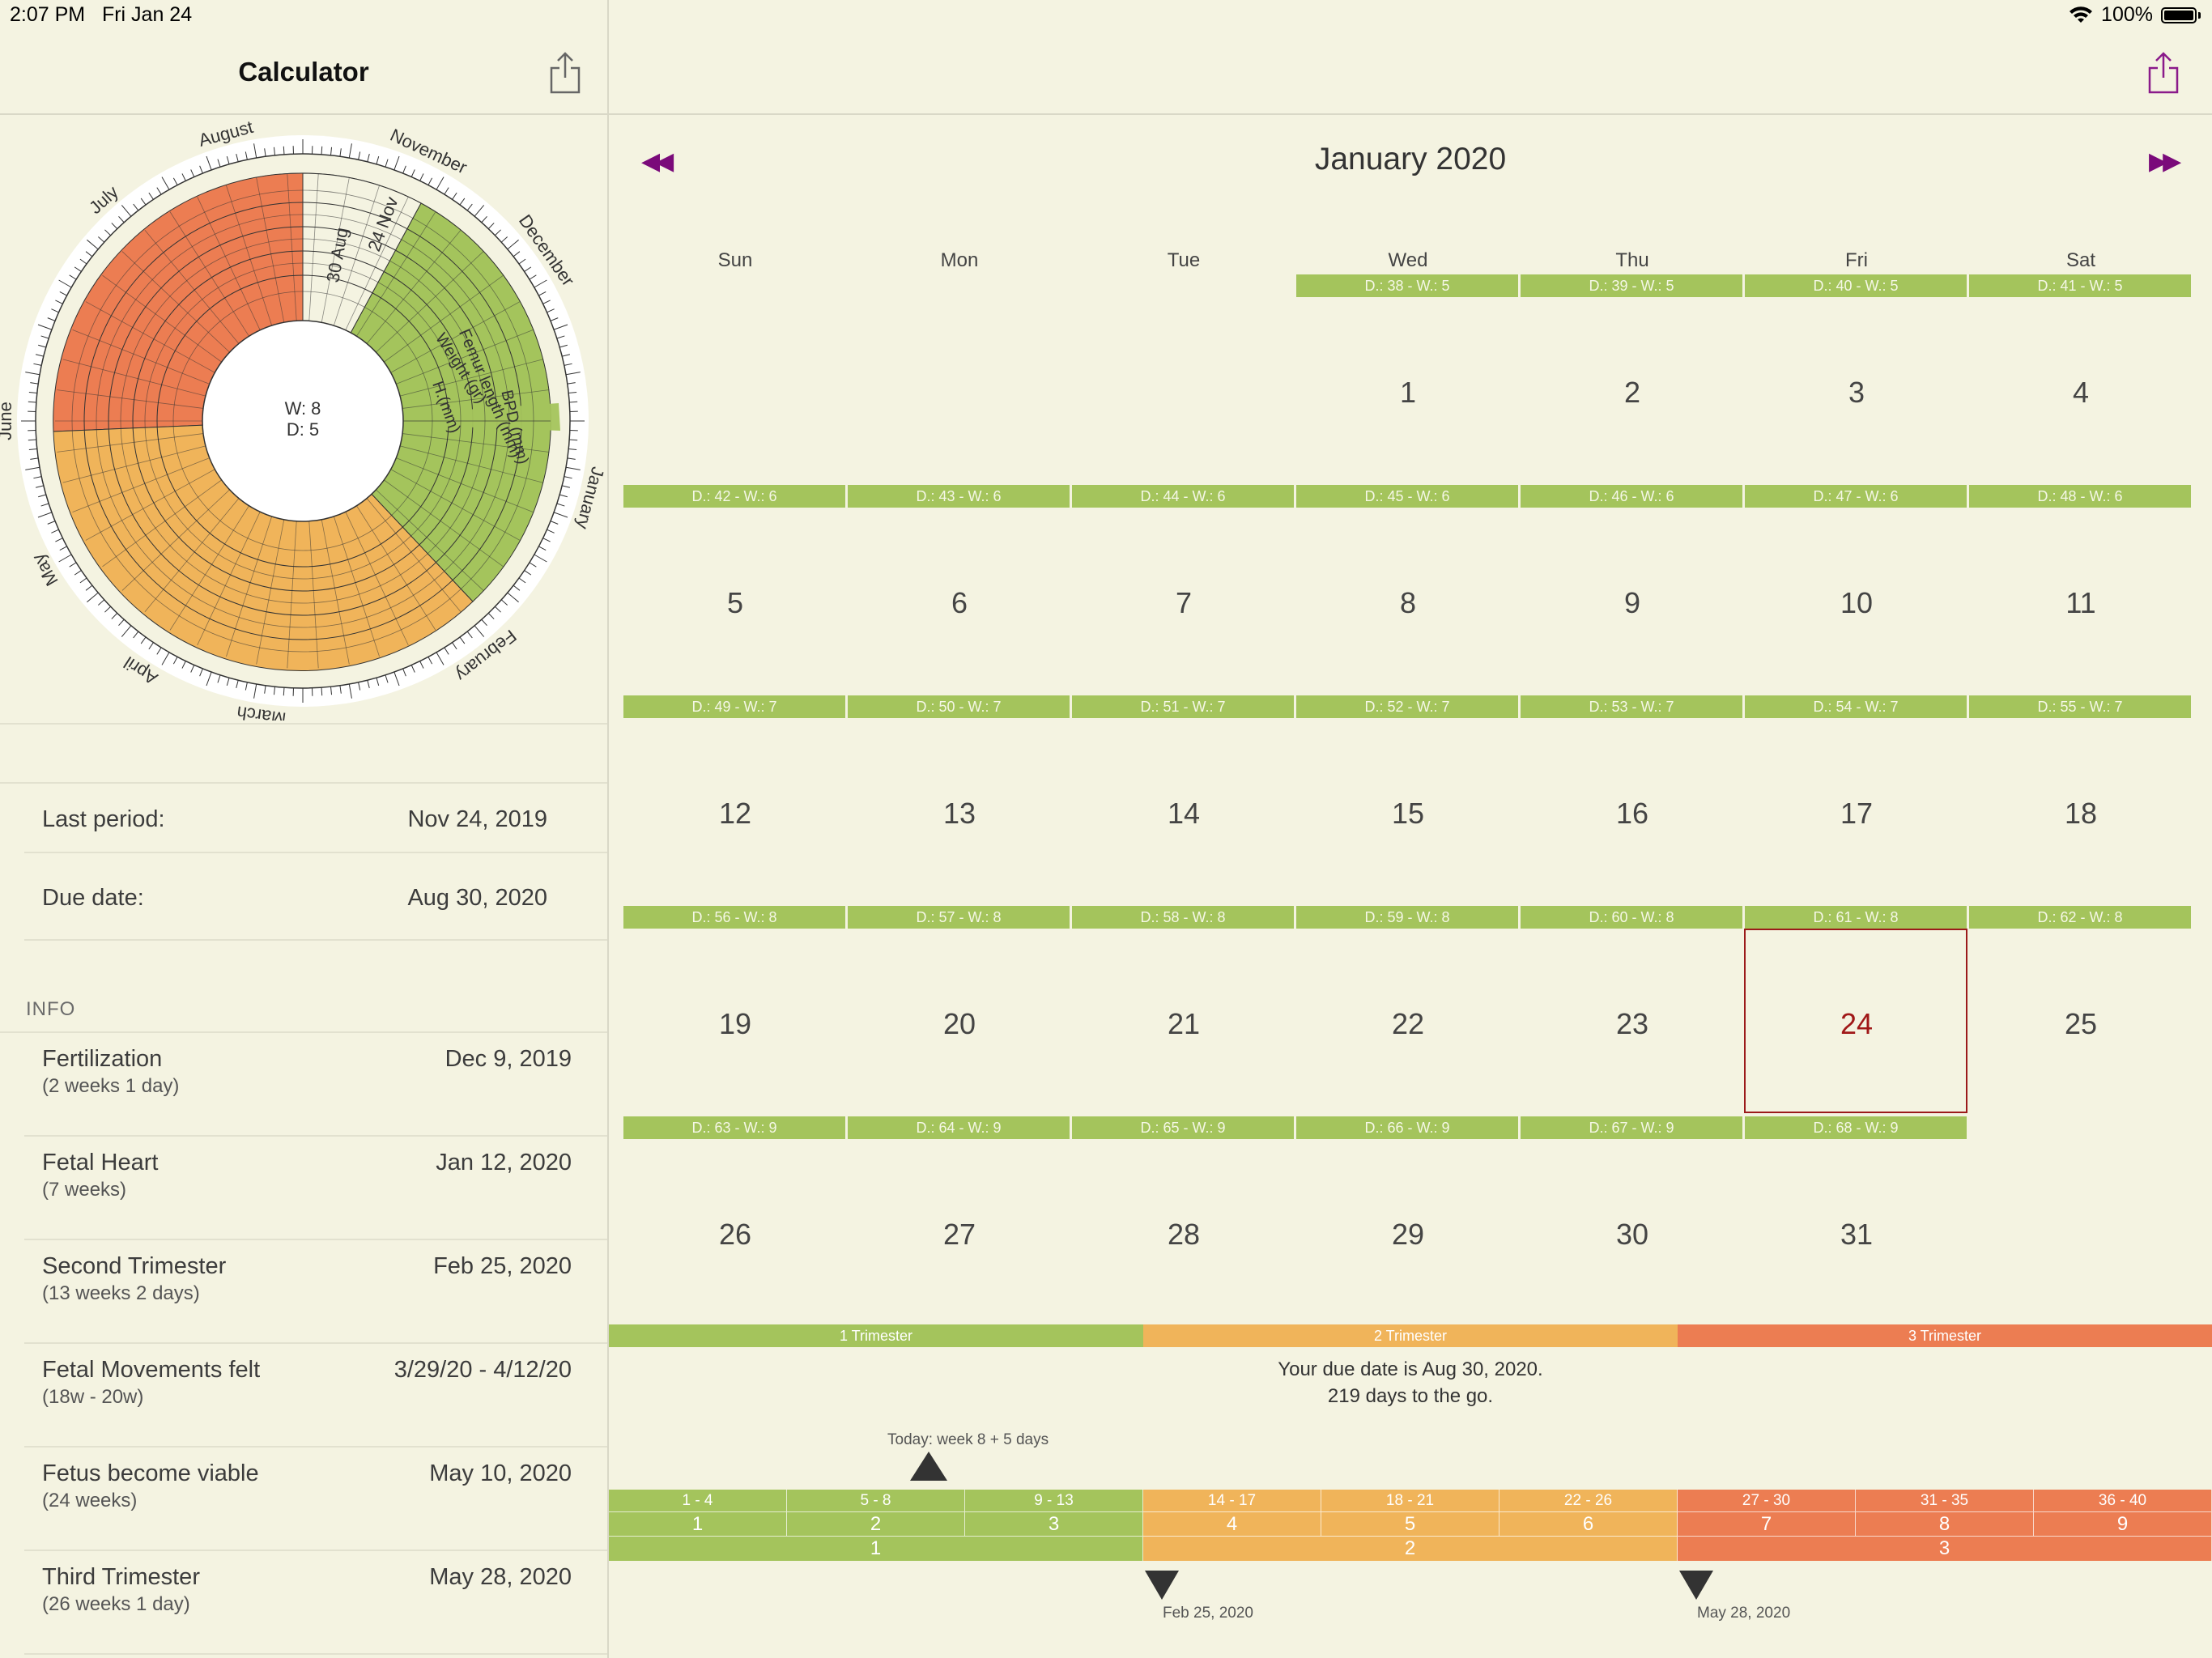 Image resolution: width=2212 pixels, height=1658 pixels. I want to click on day-progress-bar: D.: 44 - W.: 6, so click(1183, 496).